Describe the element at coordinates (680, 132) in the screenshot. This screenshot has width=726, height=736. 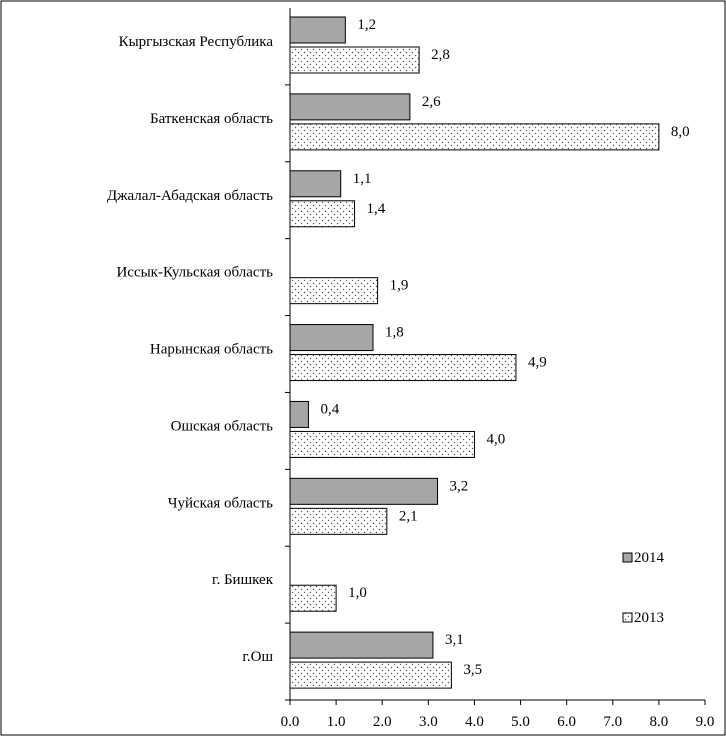
I see `value-label: 8,0` at that location.